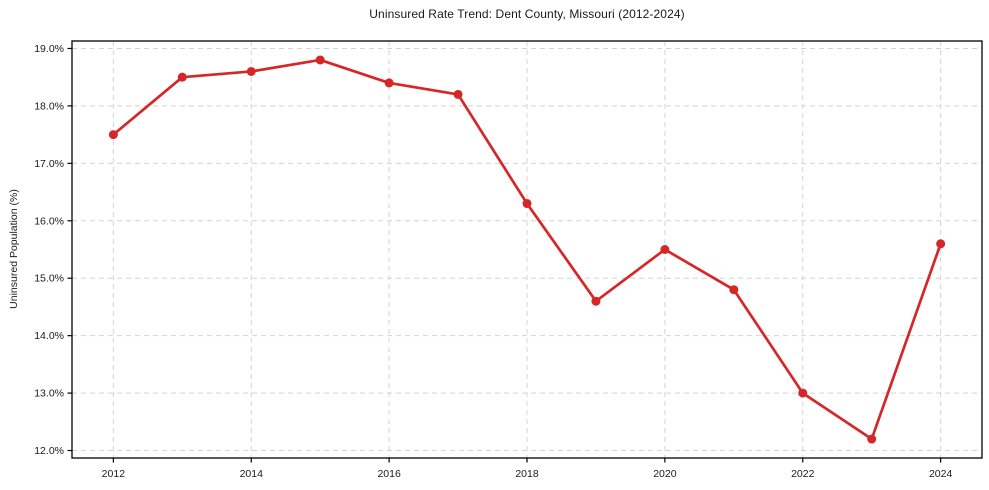  I want to click on x-tick-label: 2024, so click(941, 474).